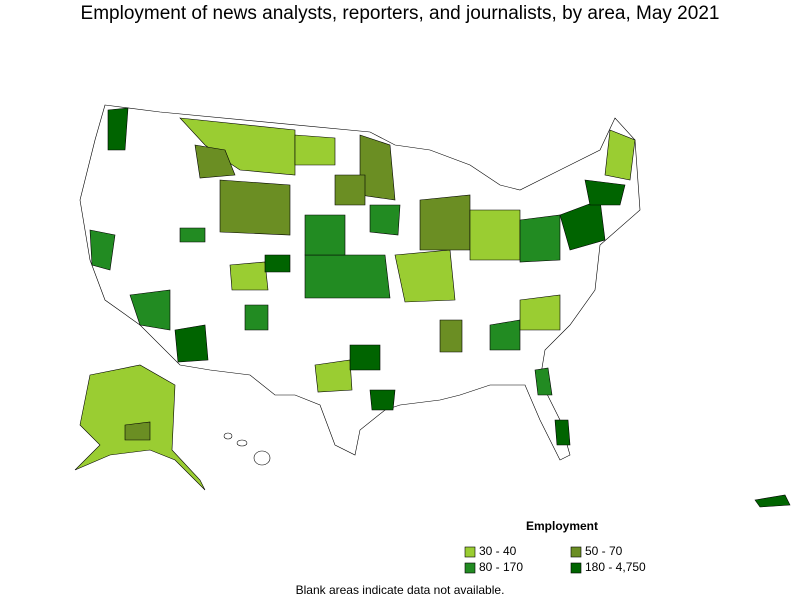 This screenshot has width=800, height=600. What do you see at coordinates (615, 567) in the screenshot?
I see `legend-label: 180 - 4,750` at bounding box center [615, 567].